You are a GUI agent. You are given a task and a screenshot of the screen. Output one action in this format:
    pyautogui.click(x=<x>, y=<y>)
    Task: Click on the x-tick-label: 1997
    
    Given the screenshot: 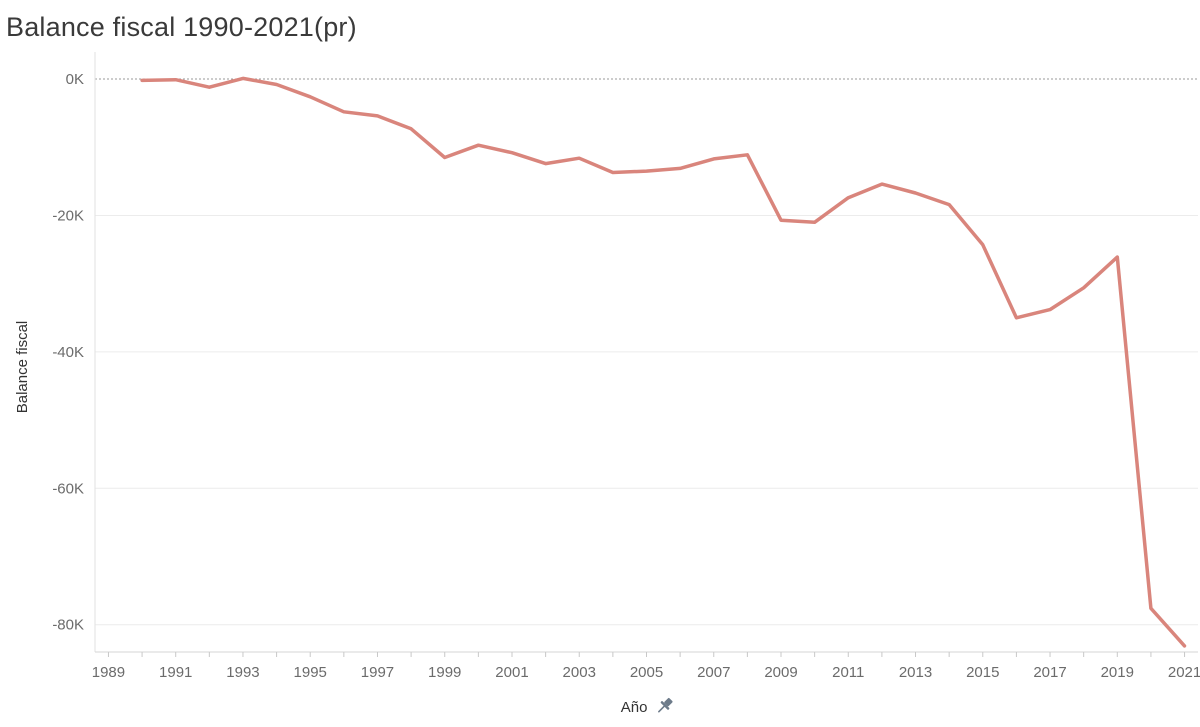 What is the action you would take?
    pyautogui.click(x=377, y=672)
    